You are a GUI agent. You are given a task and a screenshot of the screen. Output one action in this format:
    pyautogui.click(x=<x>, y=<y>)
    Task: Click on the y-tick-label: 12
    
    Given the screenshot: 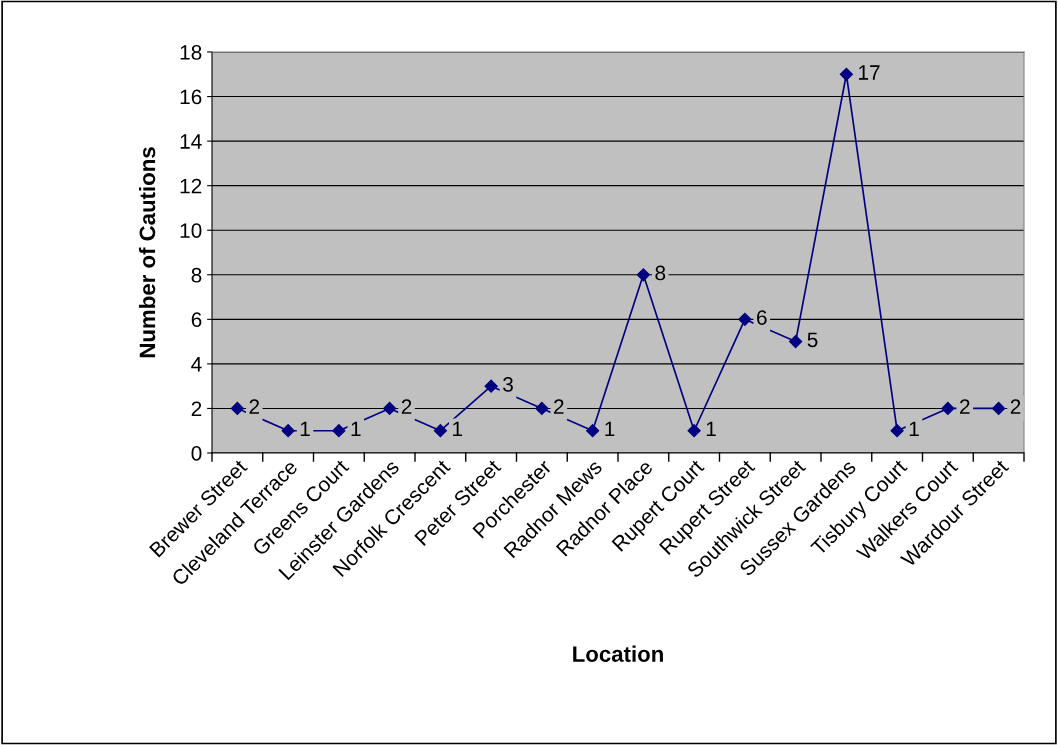 What is the action you would take?
    pyautogui.click(x=191, y=186)
    